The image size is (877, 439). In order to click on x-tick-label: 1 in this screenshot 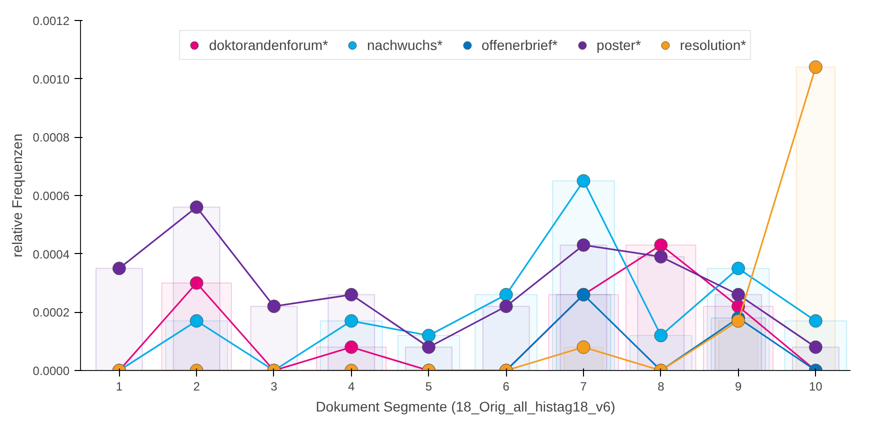, I will do `click(119, 387)`.